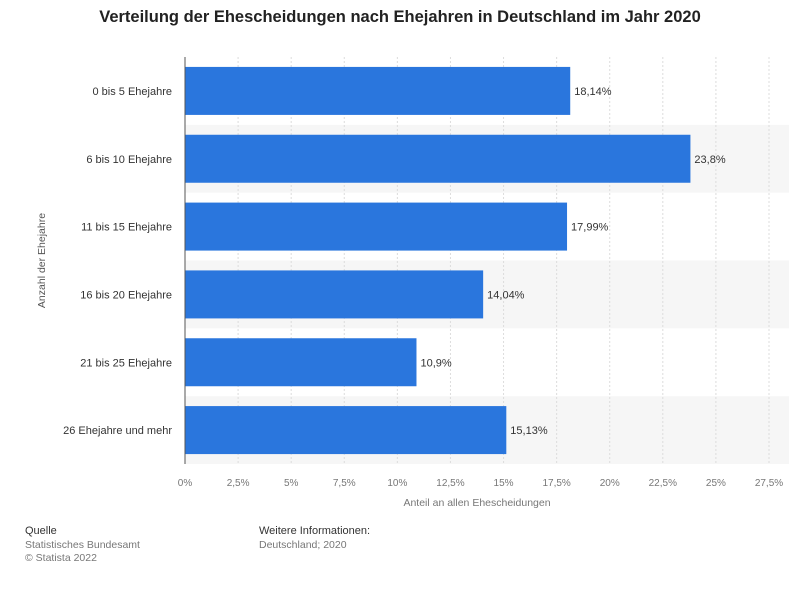  Describe the element at coordinates (504, 483) in the screenshot. I see `x-tick-label: 15%` at that location.